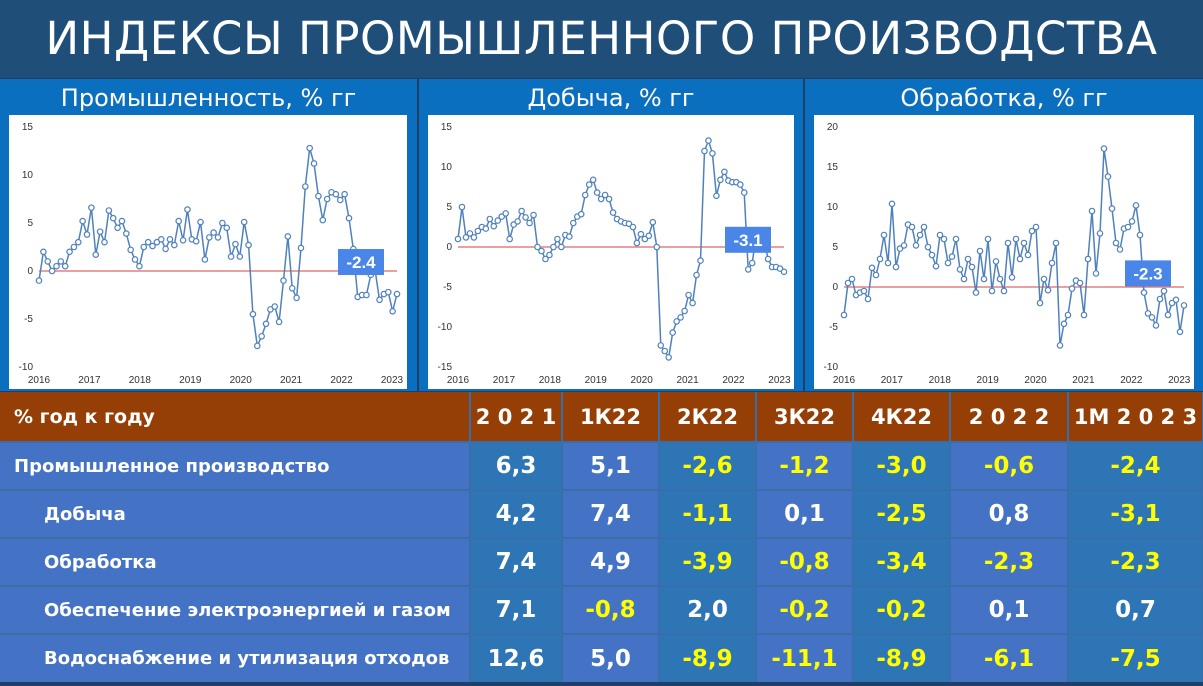 The width and height of the screenshot is (1203, 686). Describe the element at coordinates (458, 380) in the screenshot. I see `x-tick-label: 2016` at that location.